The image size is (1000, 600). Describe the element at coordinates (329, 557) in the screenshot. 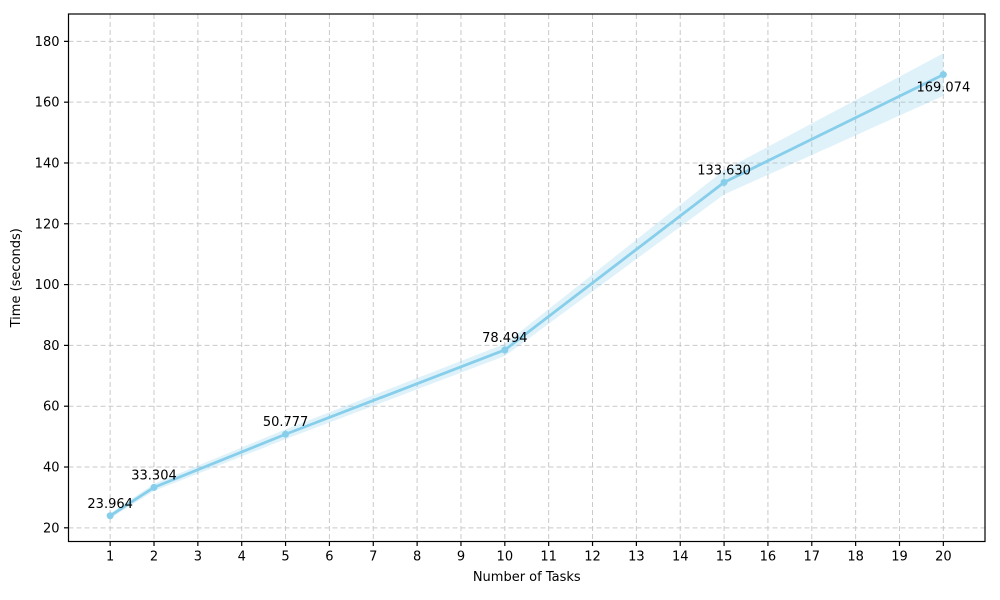

I see `x-tick-label: 6` at that location.